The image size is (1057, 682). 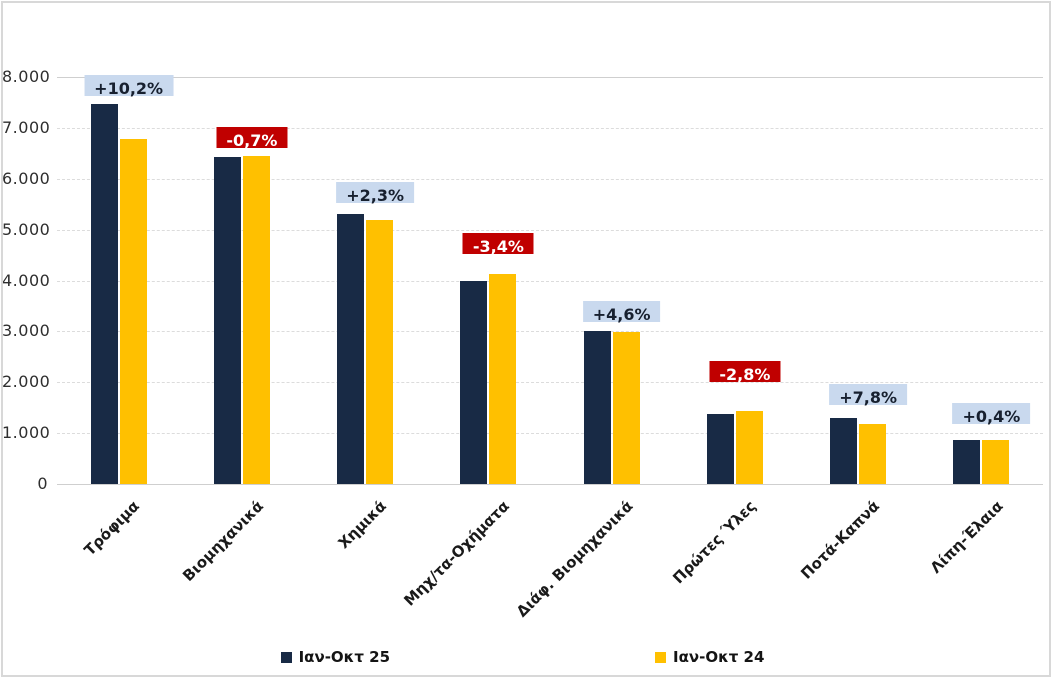 What do you see at coordinates (256, 320) in the screenshot?
I see `bar-Ιαν-Οκτ-24-1` at bounding box center [256, 320].